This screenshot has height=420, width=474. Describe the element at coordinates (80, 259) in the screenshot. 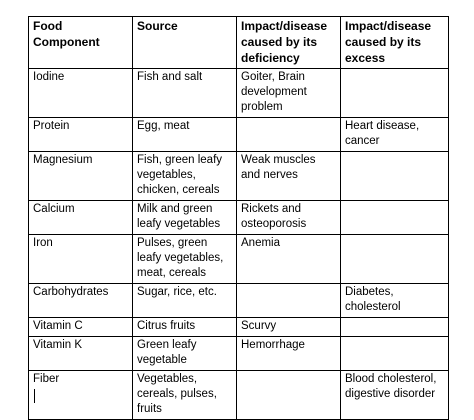

I see `cell-component: Iron` at that location.